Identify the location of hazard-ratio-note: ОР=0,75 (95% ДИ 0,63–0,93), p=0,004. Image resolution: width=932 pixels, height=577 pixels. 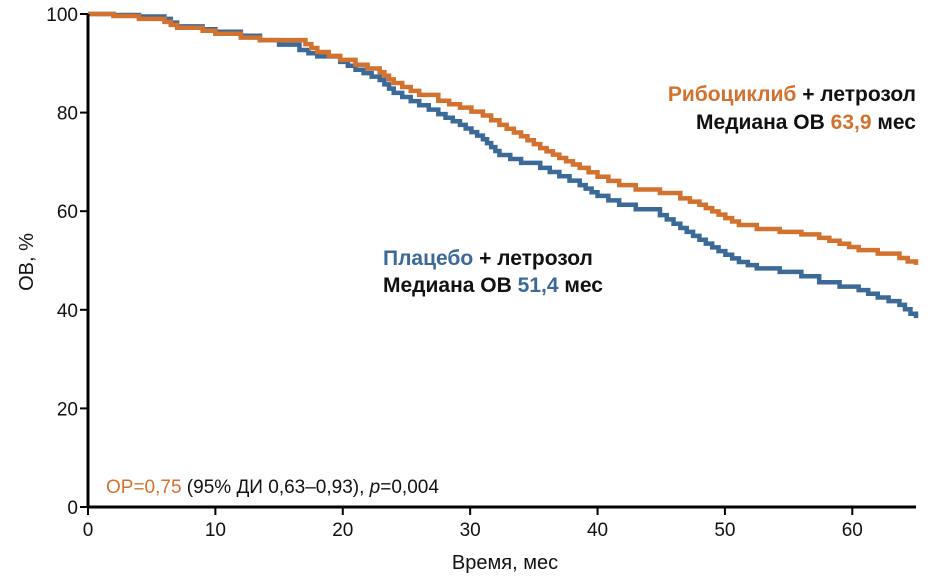
(272, 487).